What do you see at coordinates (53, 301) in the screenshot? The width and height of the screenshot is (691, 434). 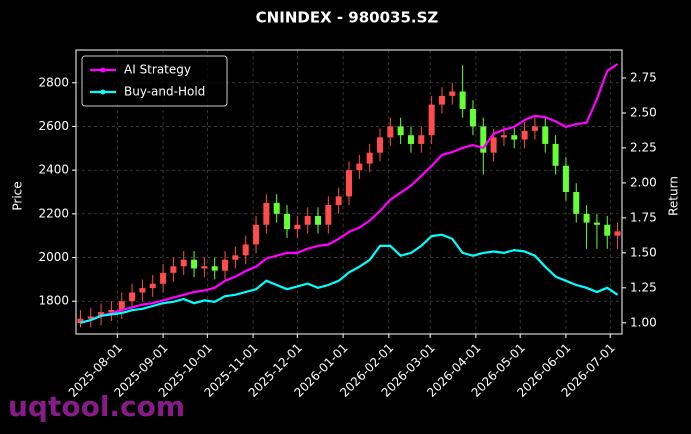 I see `y-tick-label: 1800` at bounding box center [53, 301].